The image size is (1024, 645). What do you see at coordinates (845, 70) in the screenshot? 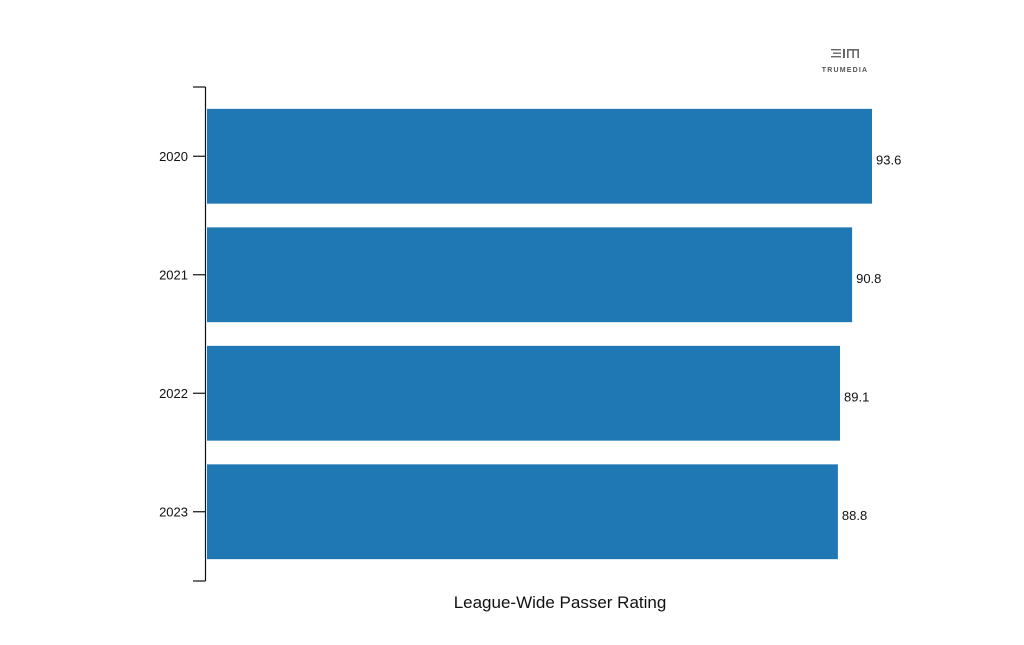
I see `brand-logo-text: TRUMEDIA` at bounding box center [845, 70].